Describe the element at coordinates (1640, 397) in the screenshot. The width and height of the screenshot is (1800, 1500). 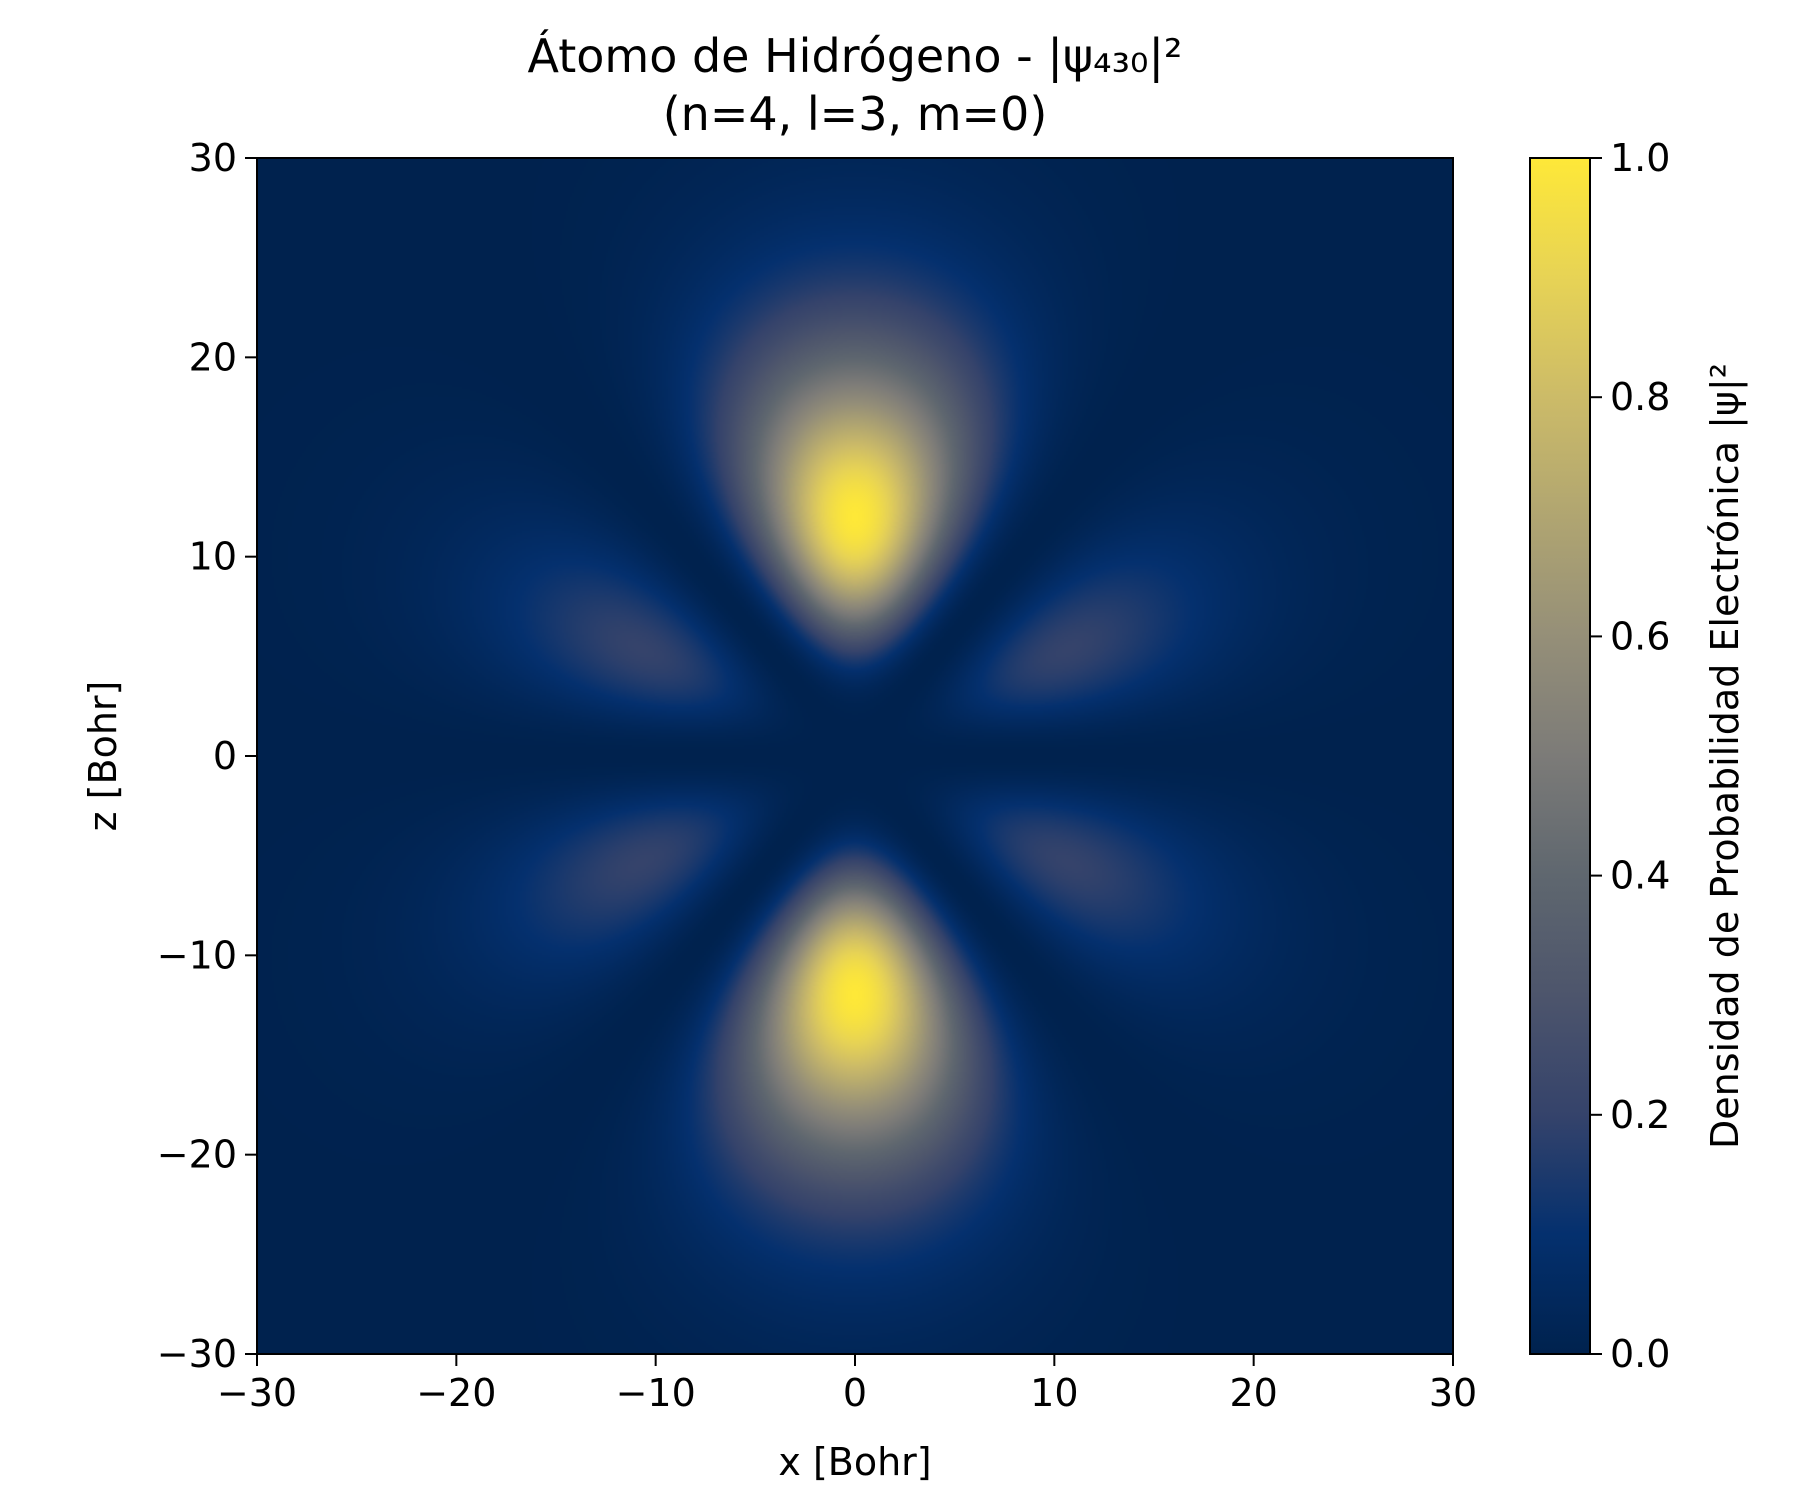
I see `colorbar-tick-label: 0.8` at that location.